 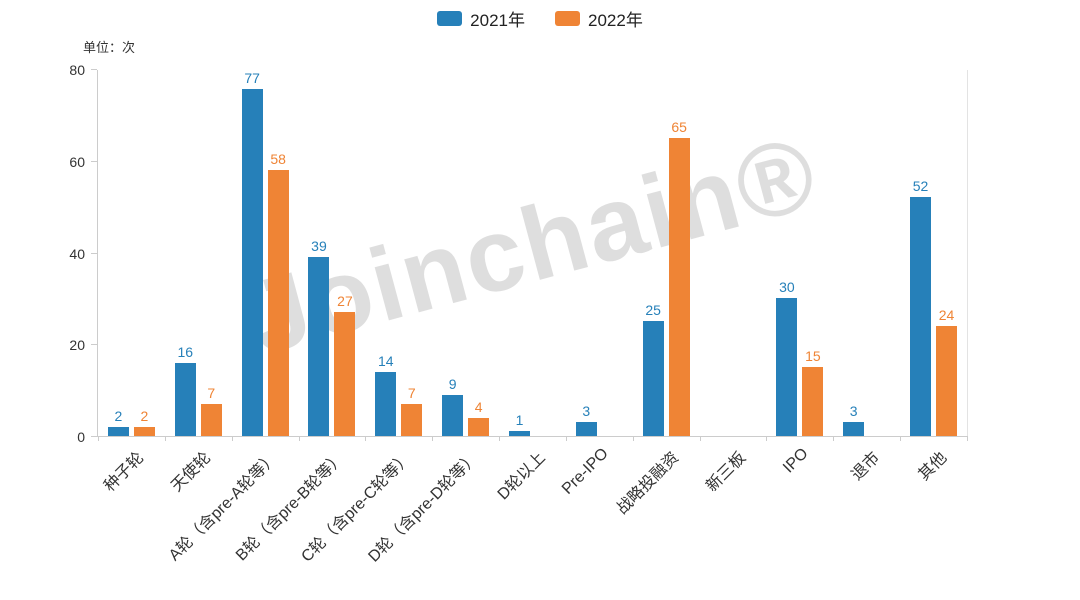 I want to click on bar-2021年-D轮以上, so click(x=519, y=433).